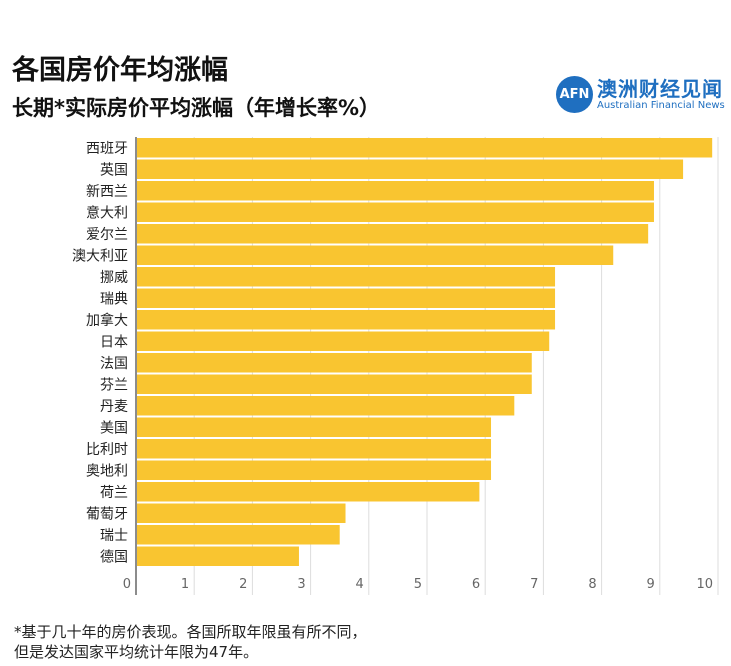 The height and width of the screenshot is (666, 731). Describe the element at coordinates (114, 278) in the screenshot. I see `category-label: 挪威` at that location.